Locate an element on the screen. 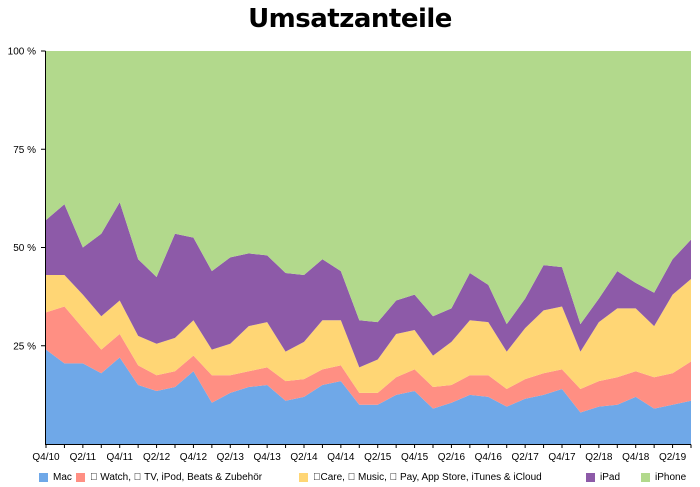 This screenshot has height=487, width=700. legend-swatch-services is located at coordinates (303, 477).